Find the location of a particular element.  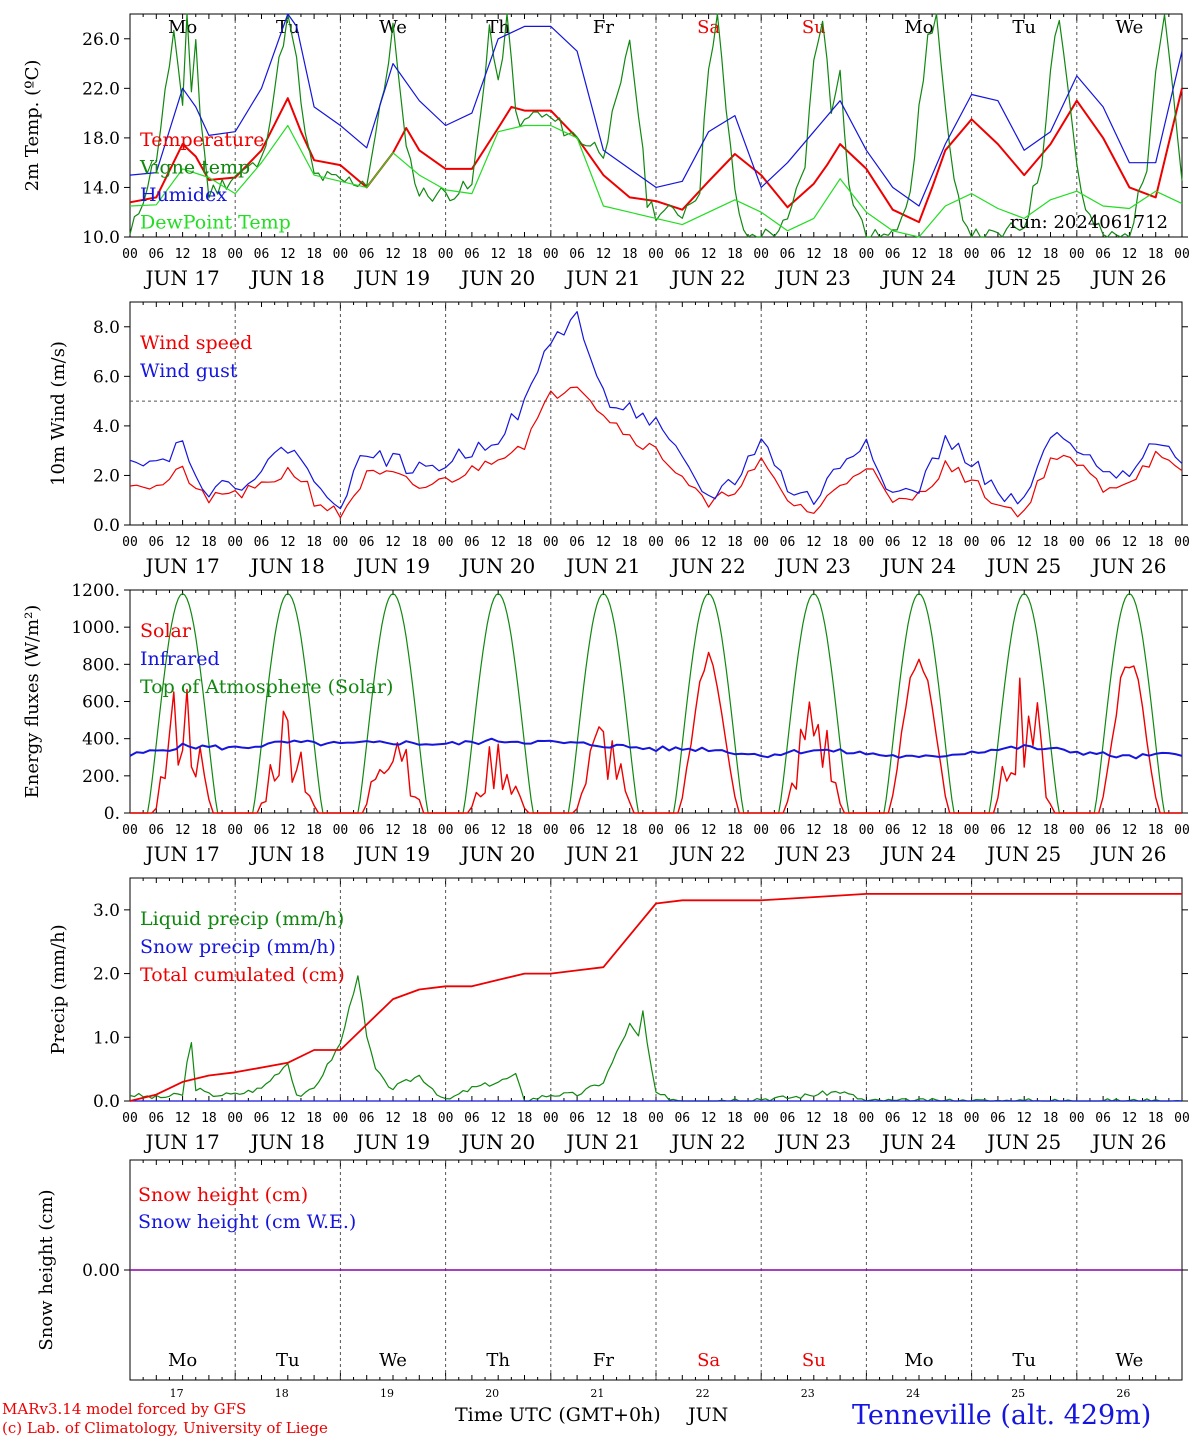

legend-entry: Vigne temp is located at coordinates (194, 168).